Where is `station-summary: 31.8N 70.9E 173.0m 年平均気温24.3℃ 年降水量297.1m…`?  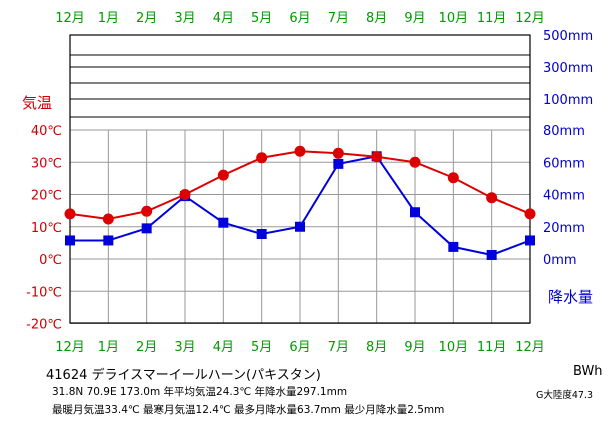 station-summary: 31.8N 70.9E 173.0m 年平均気温24.3℃ 年降水量297.1m… is located at coordinates (200, 392).